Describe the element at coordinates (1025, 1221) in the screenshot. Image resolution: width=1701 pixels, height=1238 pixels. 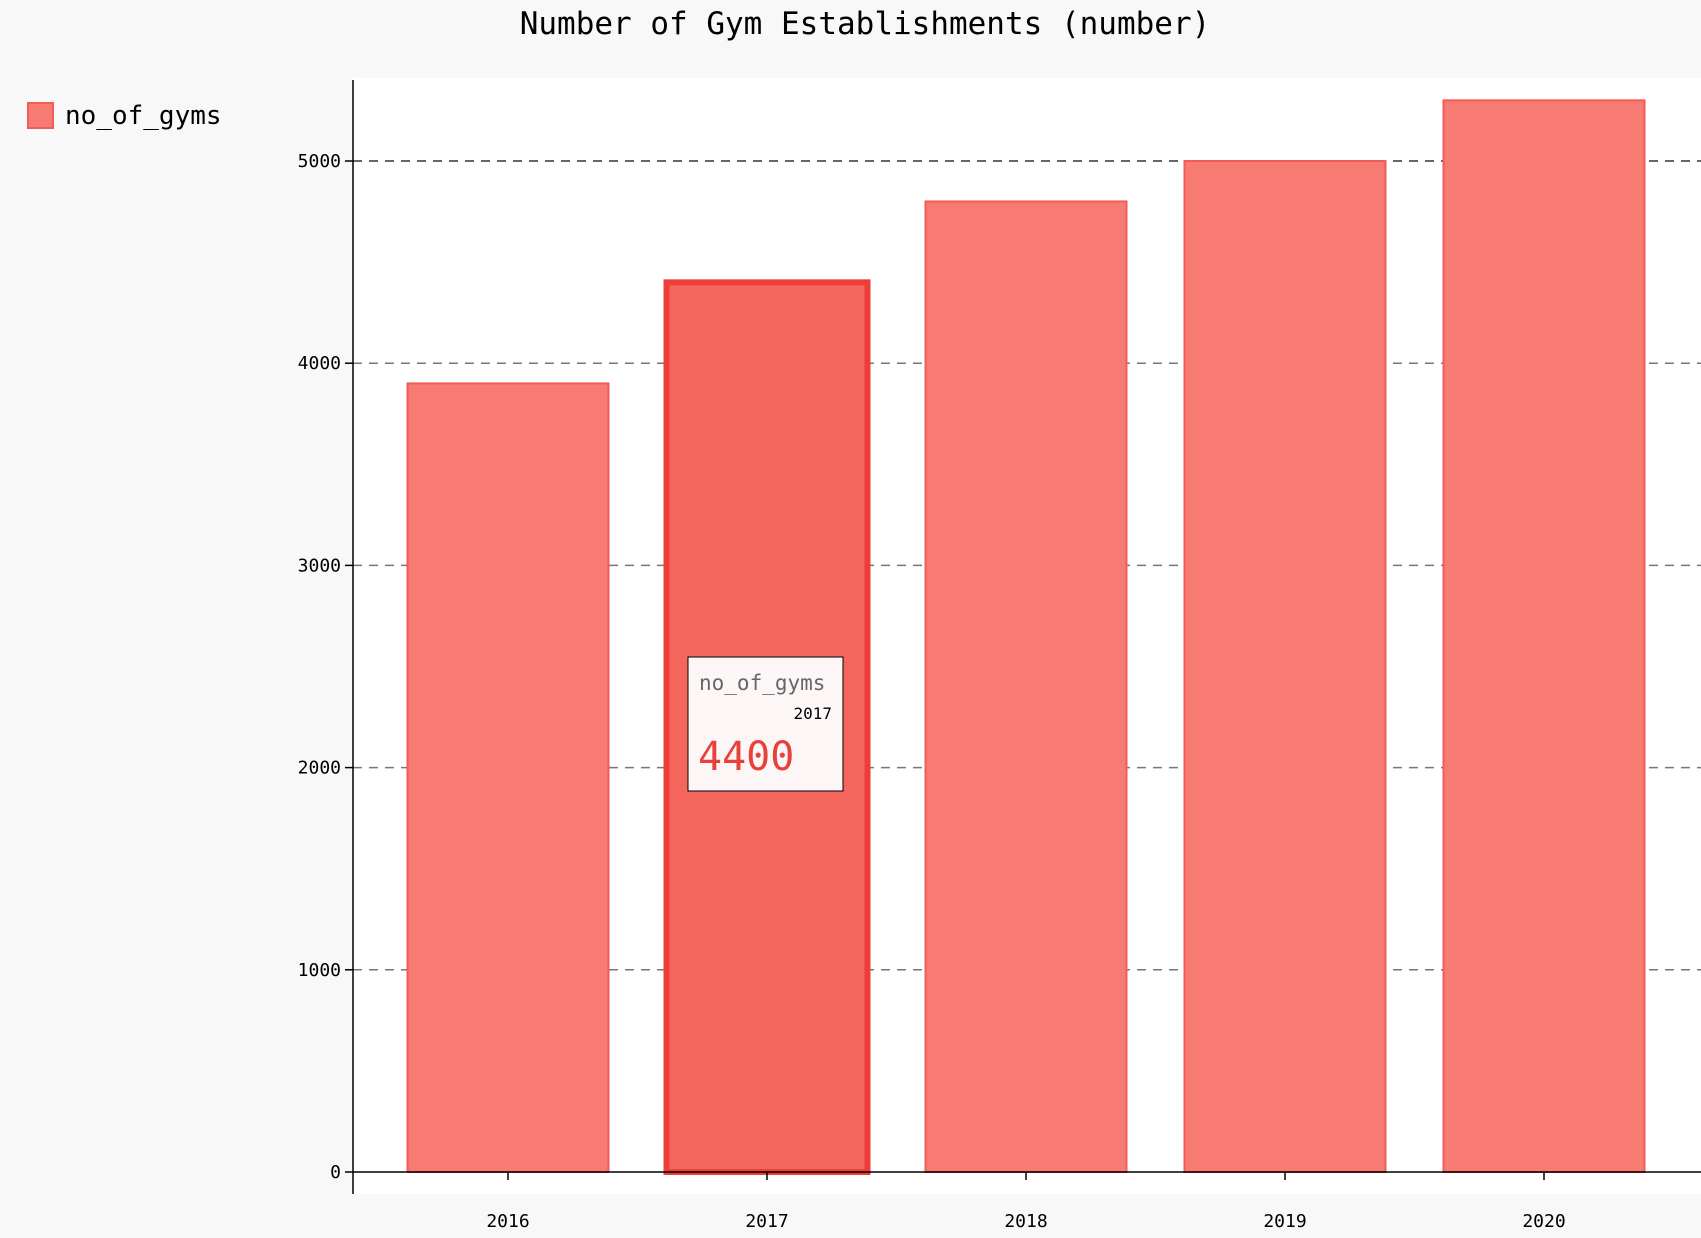
I see `x-tick-label-2018: 2018` at that location.